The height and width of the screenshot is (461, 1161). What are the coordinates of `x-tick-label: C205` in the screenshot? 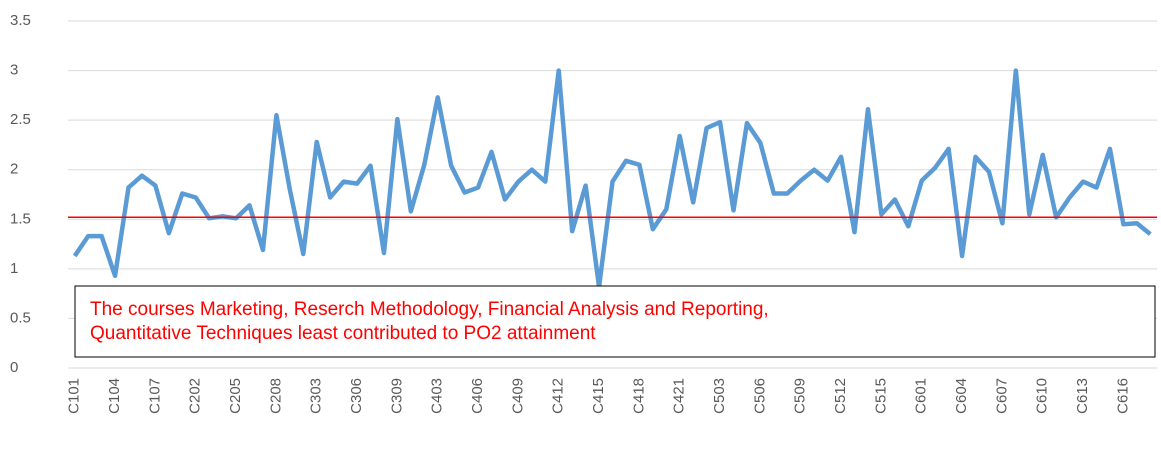 It's located at (235, 396).